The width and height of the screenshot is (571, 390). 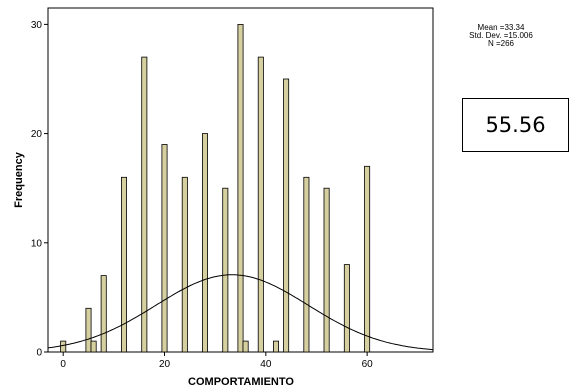 What do you see at coordinates (37, 134) in the screenshot?
I see `y-tick-label: 20` at bounding box center [37, 134].